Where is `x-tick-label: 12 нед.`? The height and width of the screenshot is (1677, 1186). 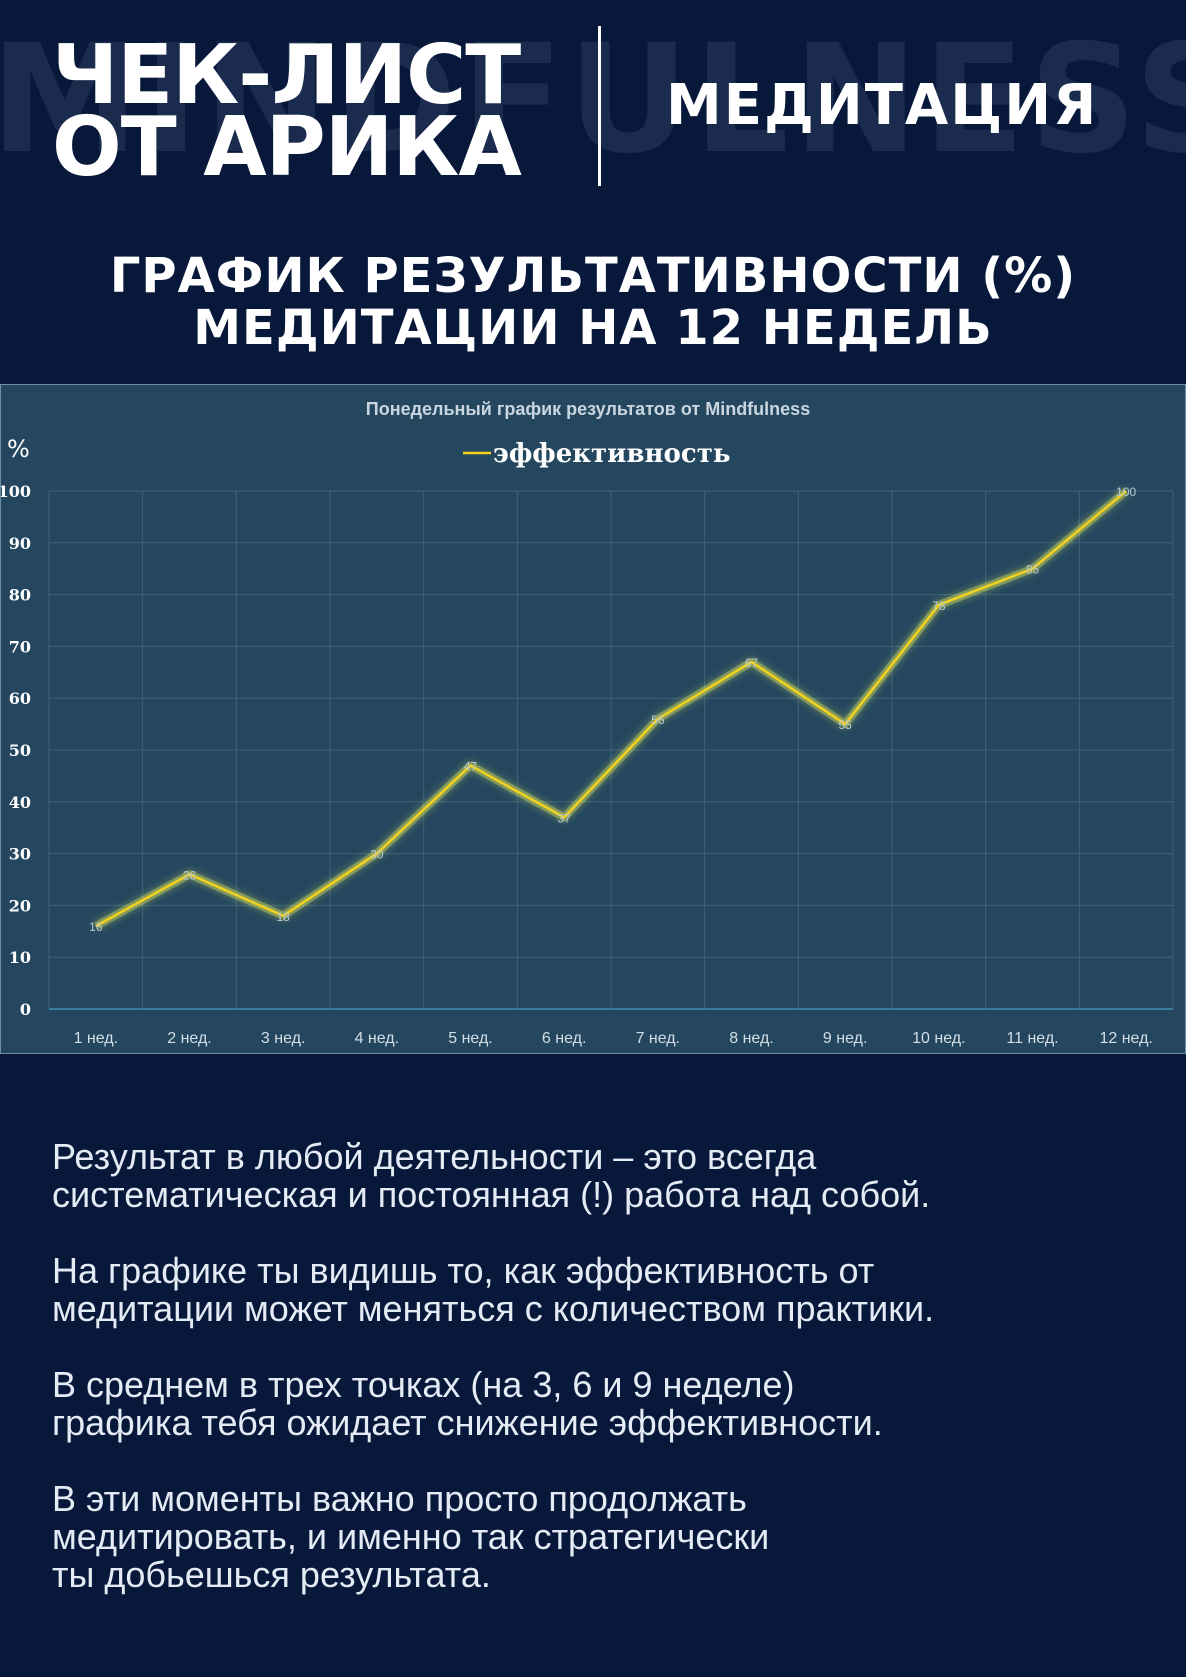 x-tick-label: 12 нед. is located at coordinates (1125, 1038).